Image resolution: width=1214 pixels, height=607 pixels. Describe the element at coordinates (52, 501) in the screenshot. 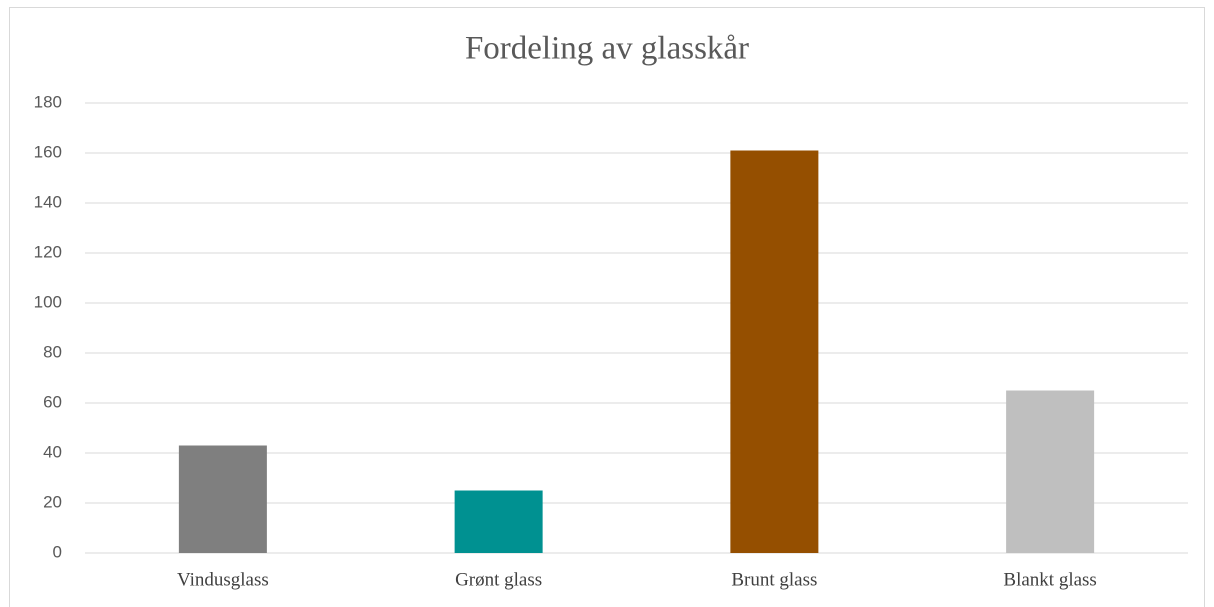

I see `y-tick-label: 20` at that location.